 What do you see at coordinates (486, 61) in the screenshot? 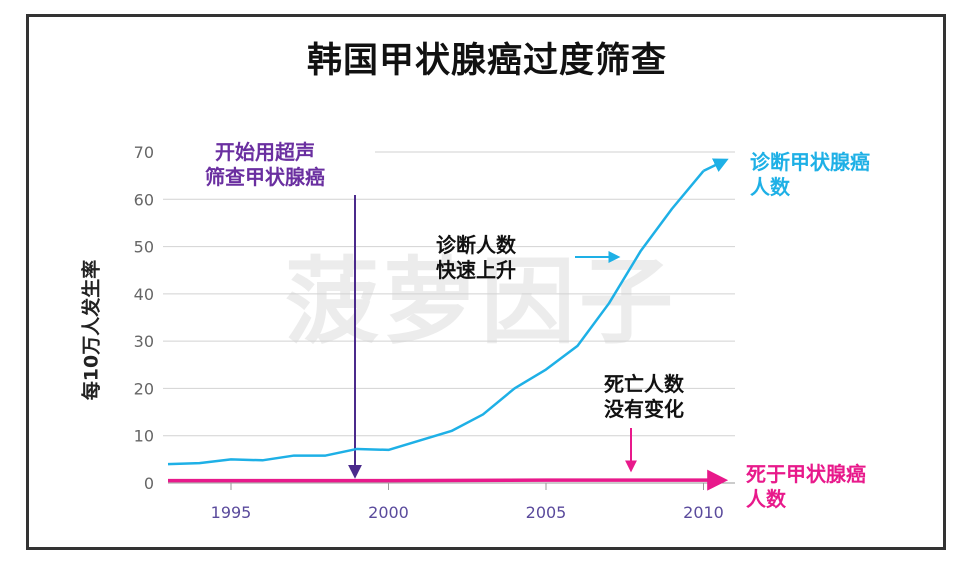
I see `chart-title: 韩国甲状腺癌过度筛查` at bounding box center [486, 61].